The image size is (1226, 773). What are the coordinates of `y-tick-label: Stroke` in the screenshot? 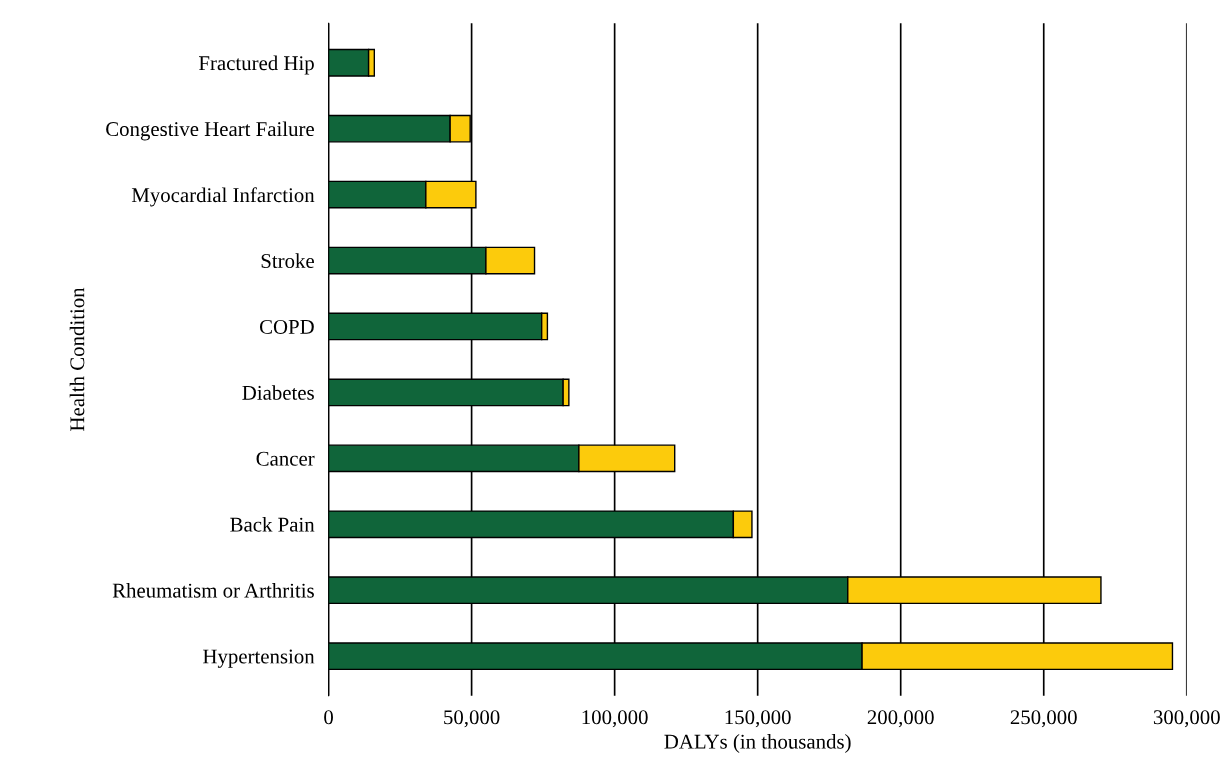 It's located at (287, 260).